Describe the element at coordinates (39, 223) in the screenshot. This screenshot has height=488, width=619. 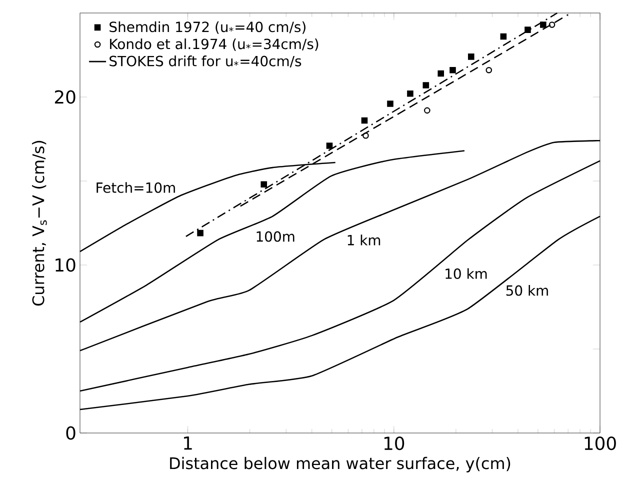
I see `y-axis-title: Current, V$_{s}$−V (cm/s)` at that location.